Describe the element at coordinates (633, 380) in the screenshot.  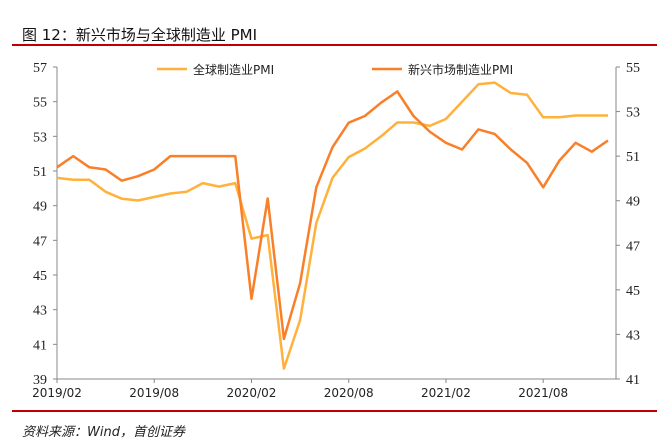
I see `right-tick-label: 41` at that location.